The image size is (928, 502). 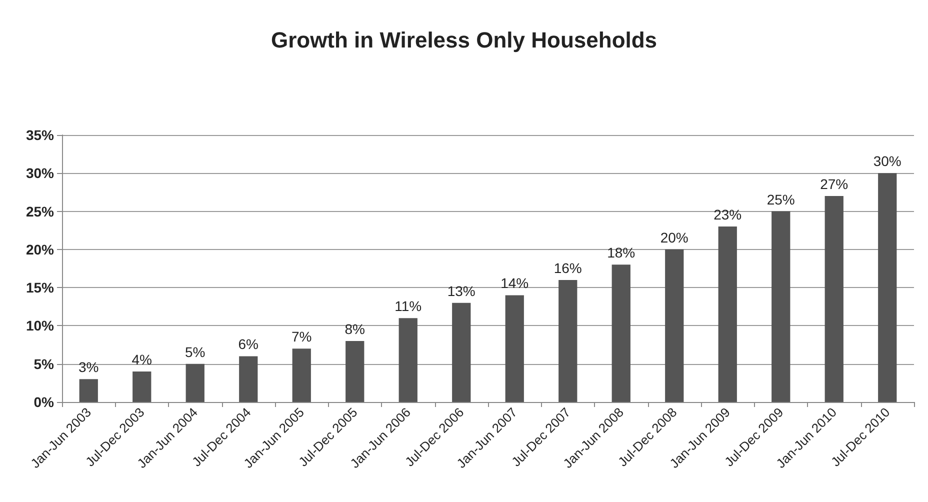 What do you see at coordinates (408, 306) in the screenshot?
I see `data-label: 11%` at bounding box center [408, 306].